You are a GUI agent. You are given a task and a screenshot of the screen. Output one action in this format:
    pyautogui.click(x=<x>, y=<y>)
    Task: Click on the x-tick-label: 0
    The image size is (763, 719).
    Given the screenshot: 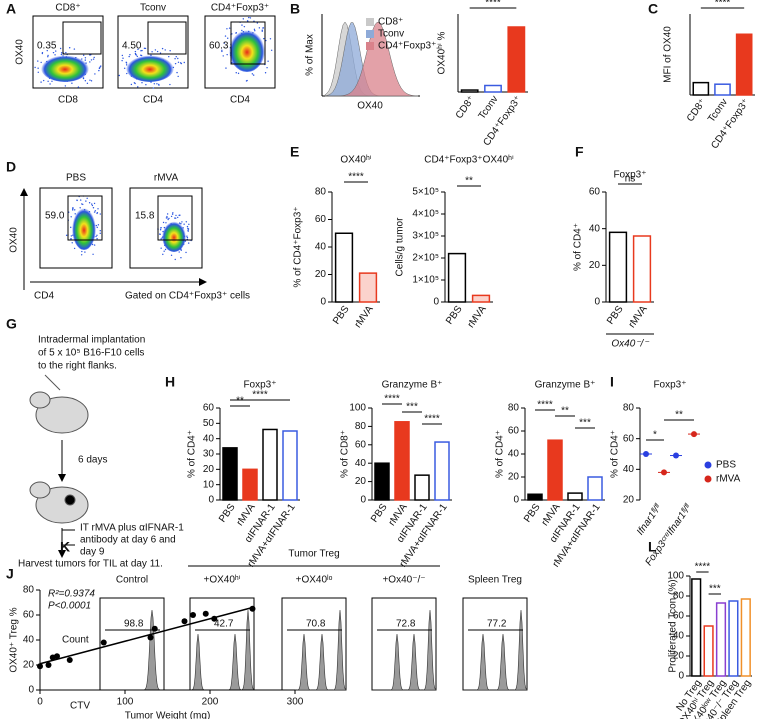 What is the action you would take?
    pyautogui.click(x=40, y=702)
    